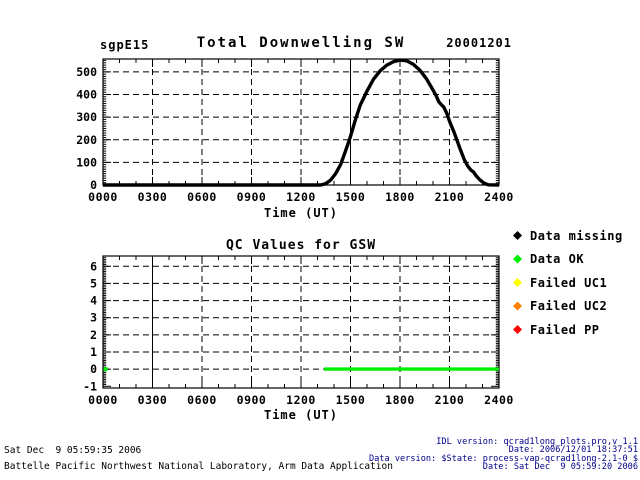  I want to click on main-plot-title: Total Downwelling SW, so click(301, 43).